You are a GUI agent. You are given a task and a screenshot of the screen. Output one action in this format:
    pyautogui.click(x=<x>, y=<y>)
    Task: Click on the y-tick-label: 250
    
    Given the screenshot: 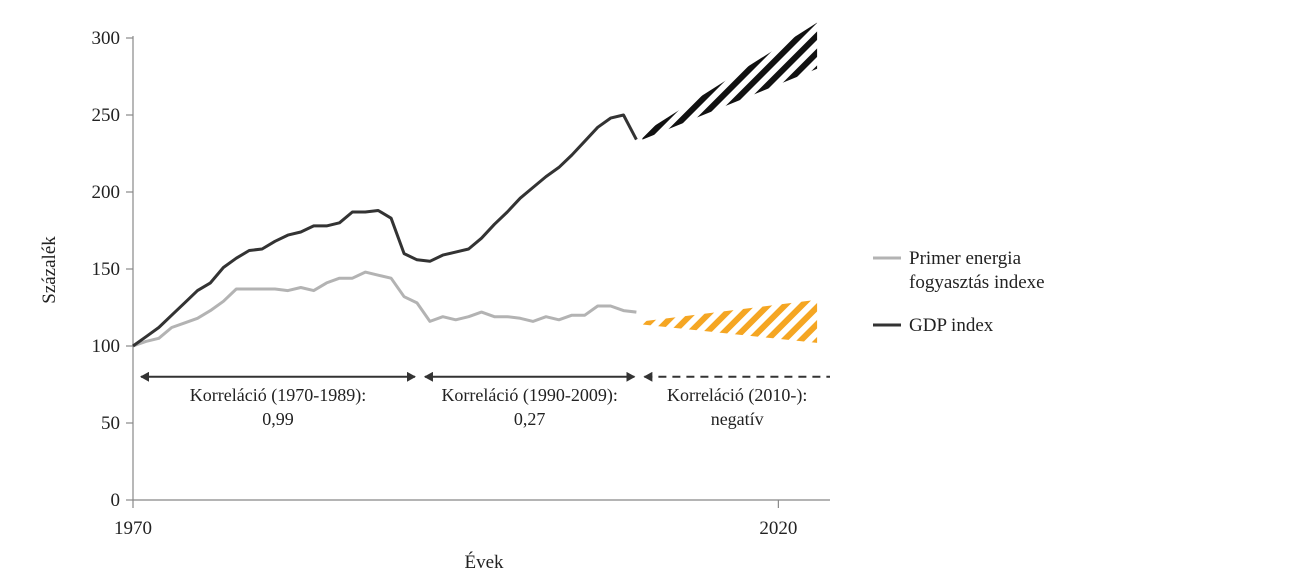 What is the action you would take?
    pyautogui.click(x=106, y=115)
    